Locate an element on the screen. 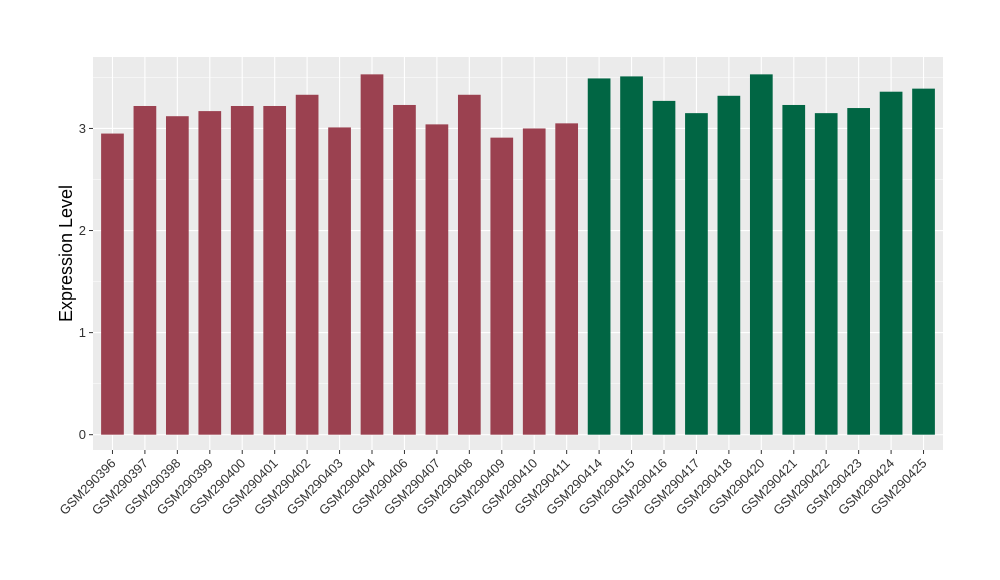 The width and height of the screenshot is (1000, 580). y-tick-label: 1 is located at coordinates (82, 332).